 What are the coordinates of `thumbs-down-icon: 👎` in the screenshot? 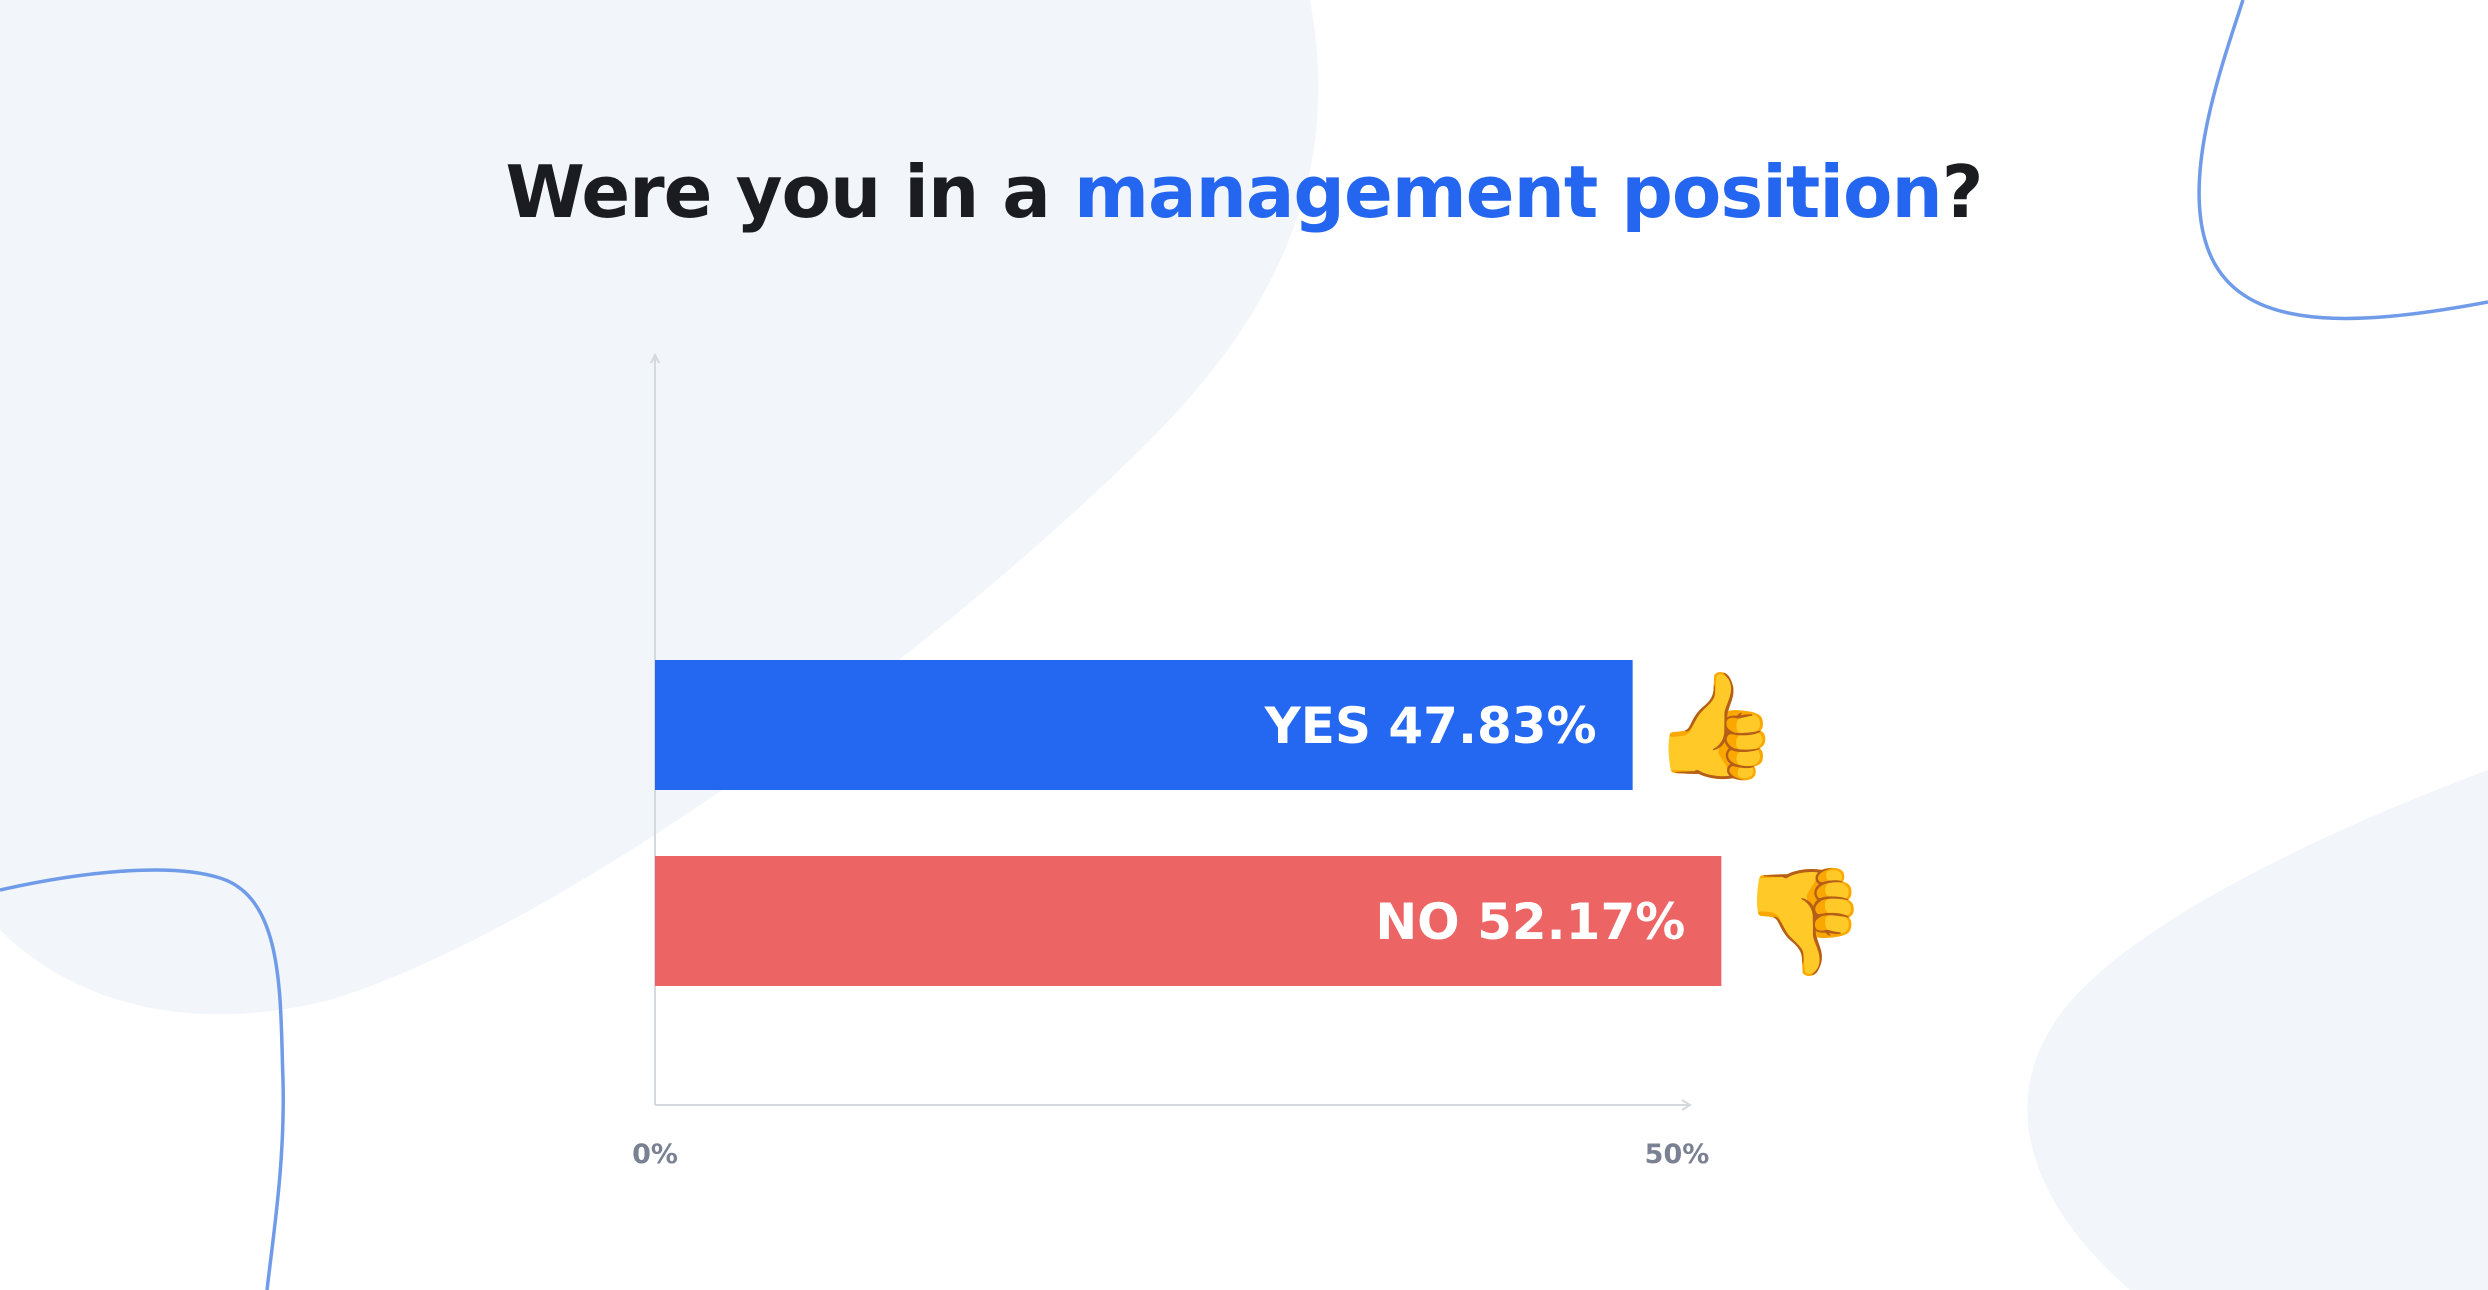 It's located at (1804, 921).